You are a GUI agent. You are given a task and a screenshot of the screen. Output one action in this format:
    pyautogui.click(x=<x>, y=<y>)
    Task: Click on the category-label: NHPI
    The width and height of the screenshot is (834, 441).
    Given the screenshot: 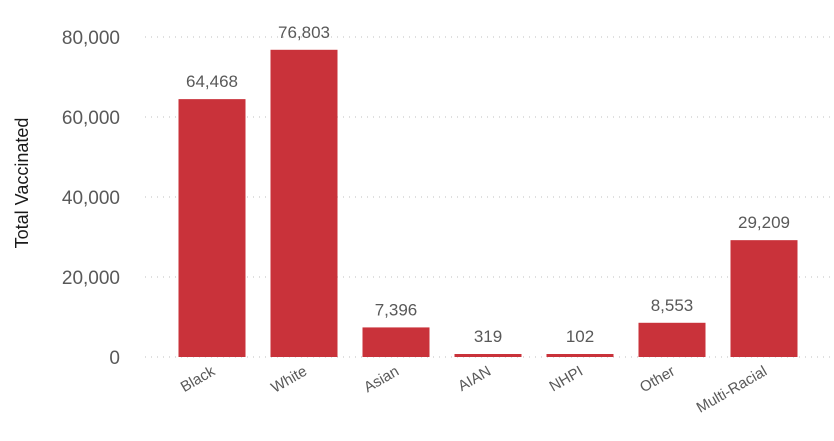 What is the action you would take?
    pyautogui.click(x=566, y=379)
    